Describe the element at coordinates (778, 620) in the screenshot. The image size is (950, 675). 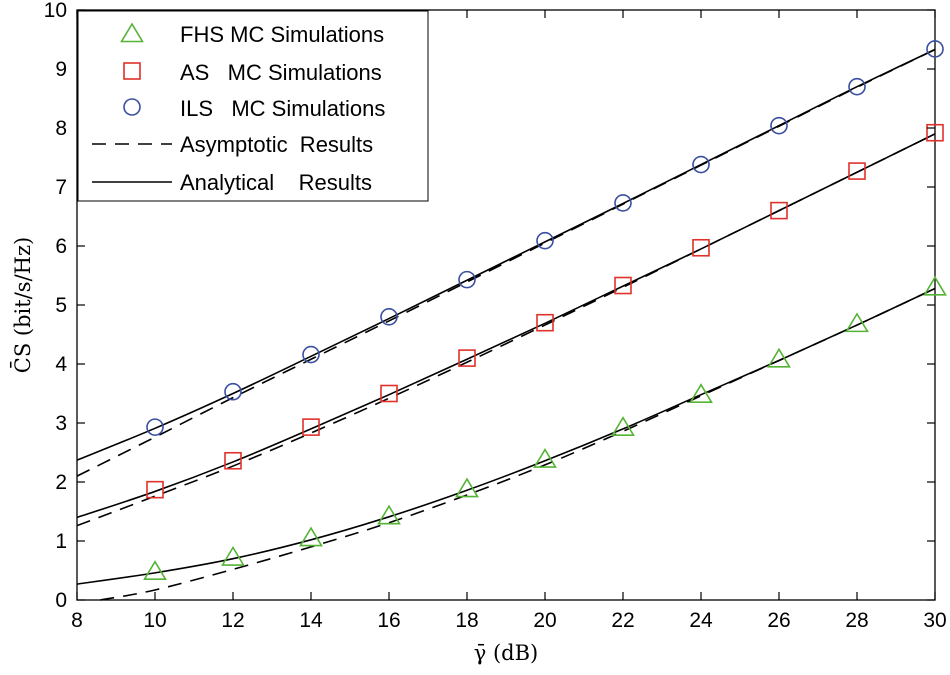
I see `x-tick-label: 26` at that location.